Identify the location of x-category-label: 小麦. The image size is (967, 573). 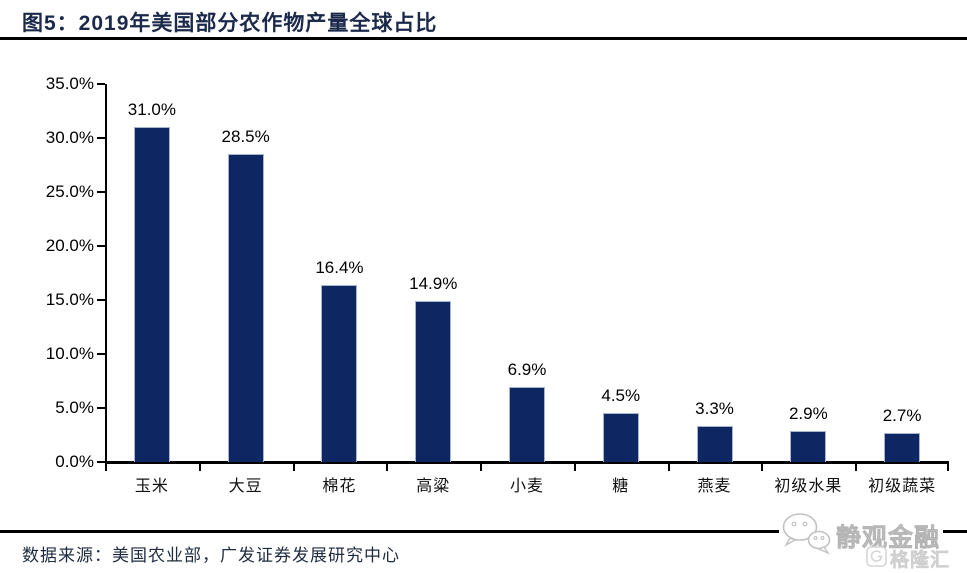
(526, 485).